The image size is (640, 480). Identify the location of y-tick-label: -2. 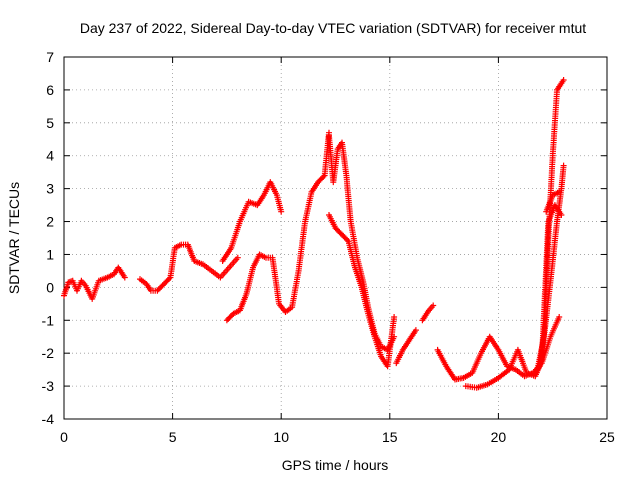
(48, 353).